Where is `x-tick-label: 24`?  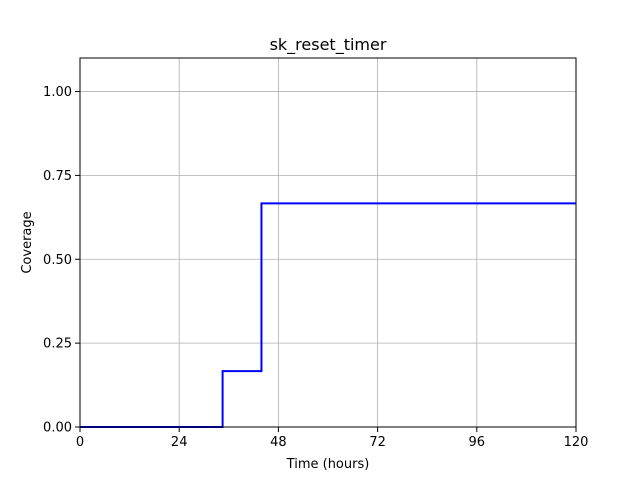
x-tick-label: 24 is located at coordinates (179, 442).